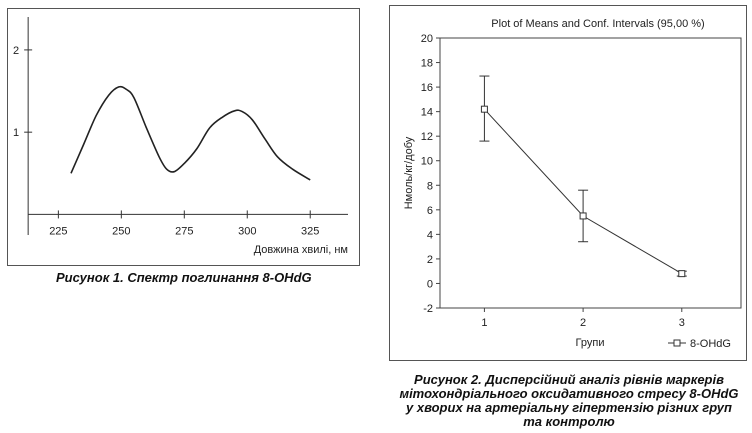  Describe the element at coordinates (430, 284) in the screenshot. I see `y-tick-label: 0` at that location.